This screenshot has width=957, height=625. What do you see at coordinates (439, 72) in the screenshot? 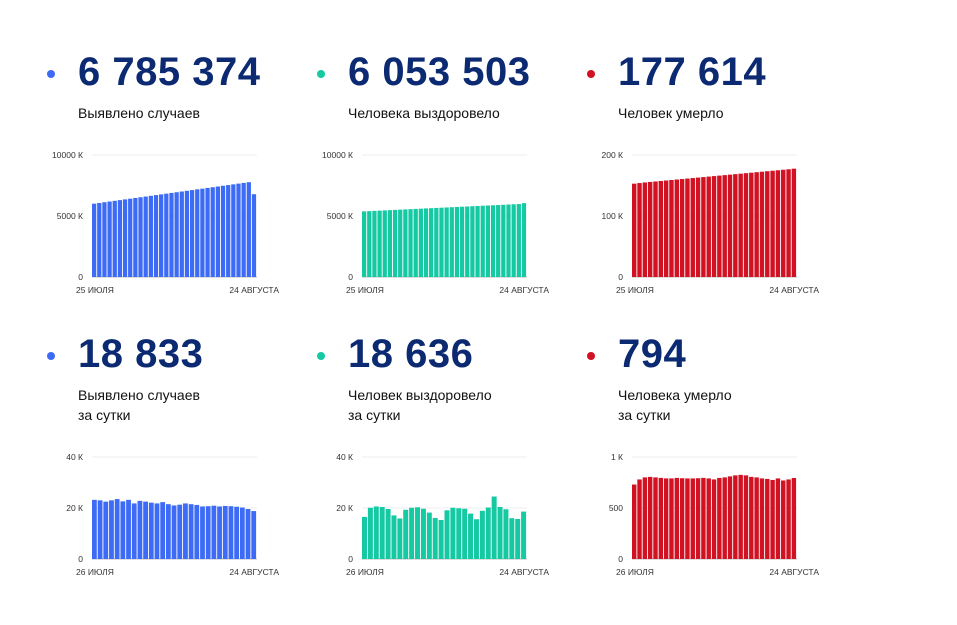
I see `stat-value: 6 053 503` at bounding box center [439, 72].